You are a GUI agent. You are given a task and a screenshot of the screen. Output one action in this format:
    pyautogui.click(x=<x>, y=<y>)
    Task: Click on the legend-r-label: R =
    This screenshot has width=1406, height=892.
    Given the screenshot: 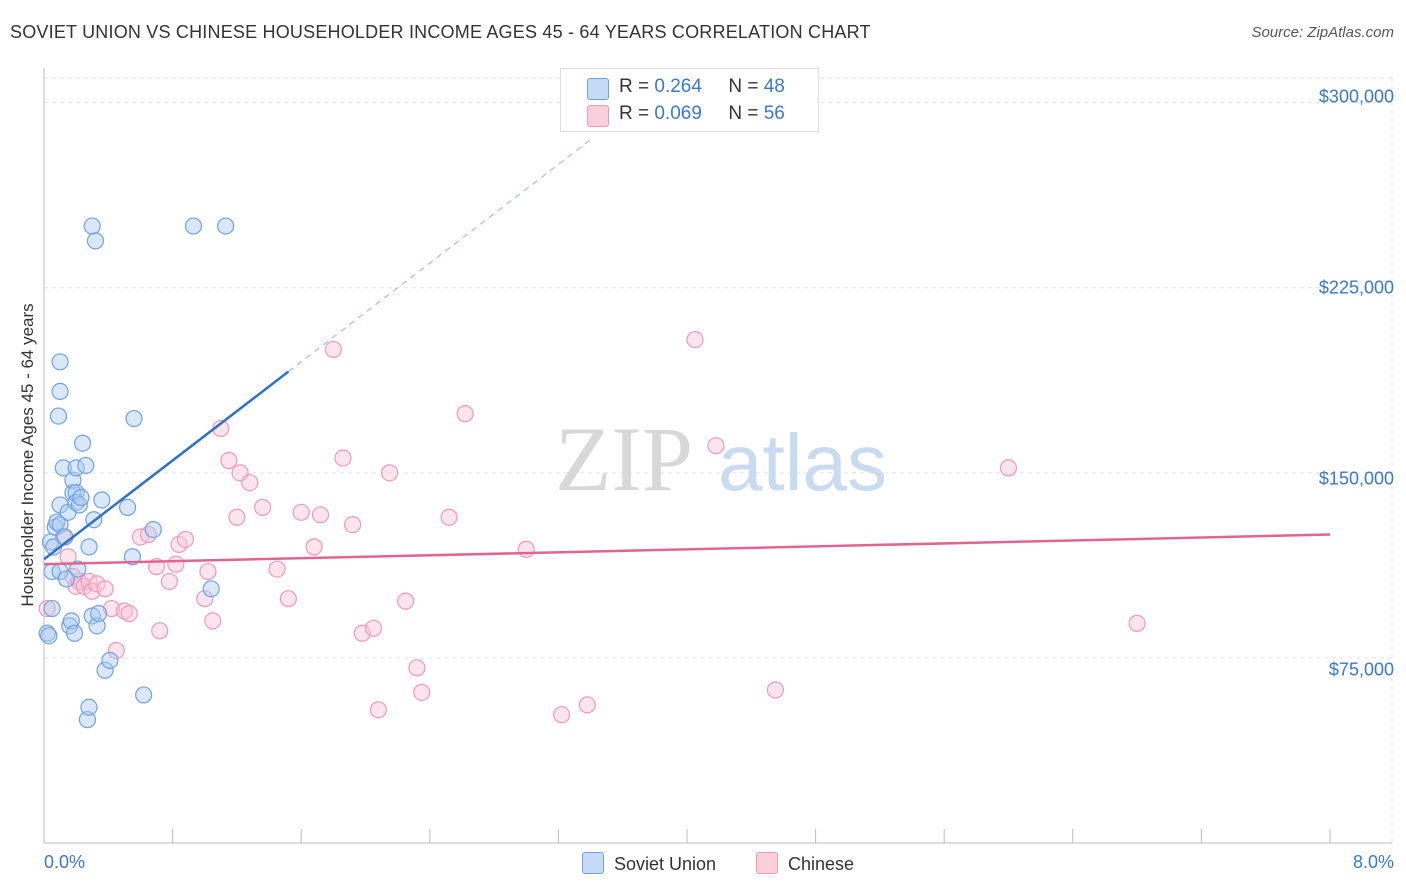 What is the action you would take?
    pyautogui.click(x=634, y=113)
    